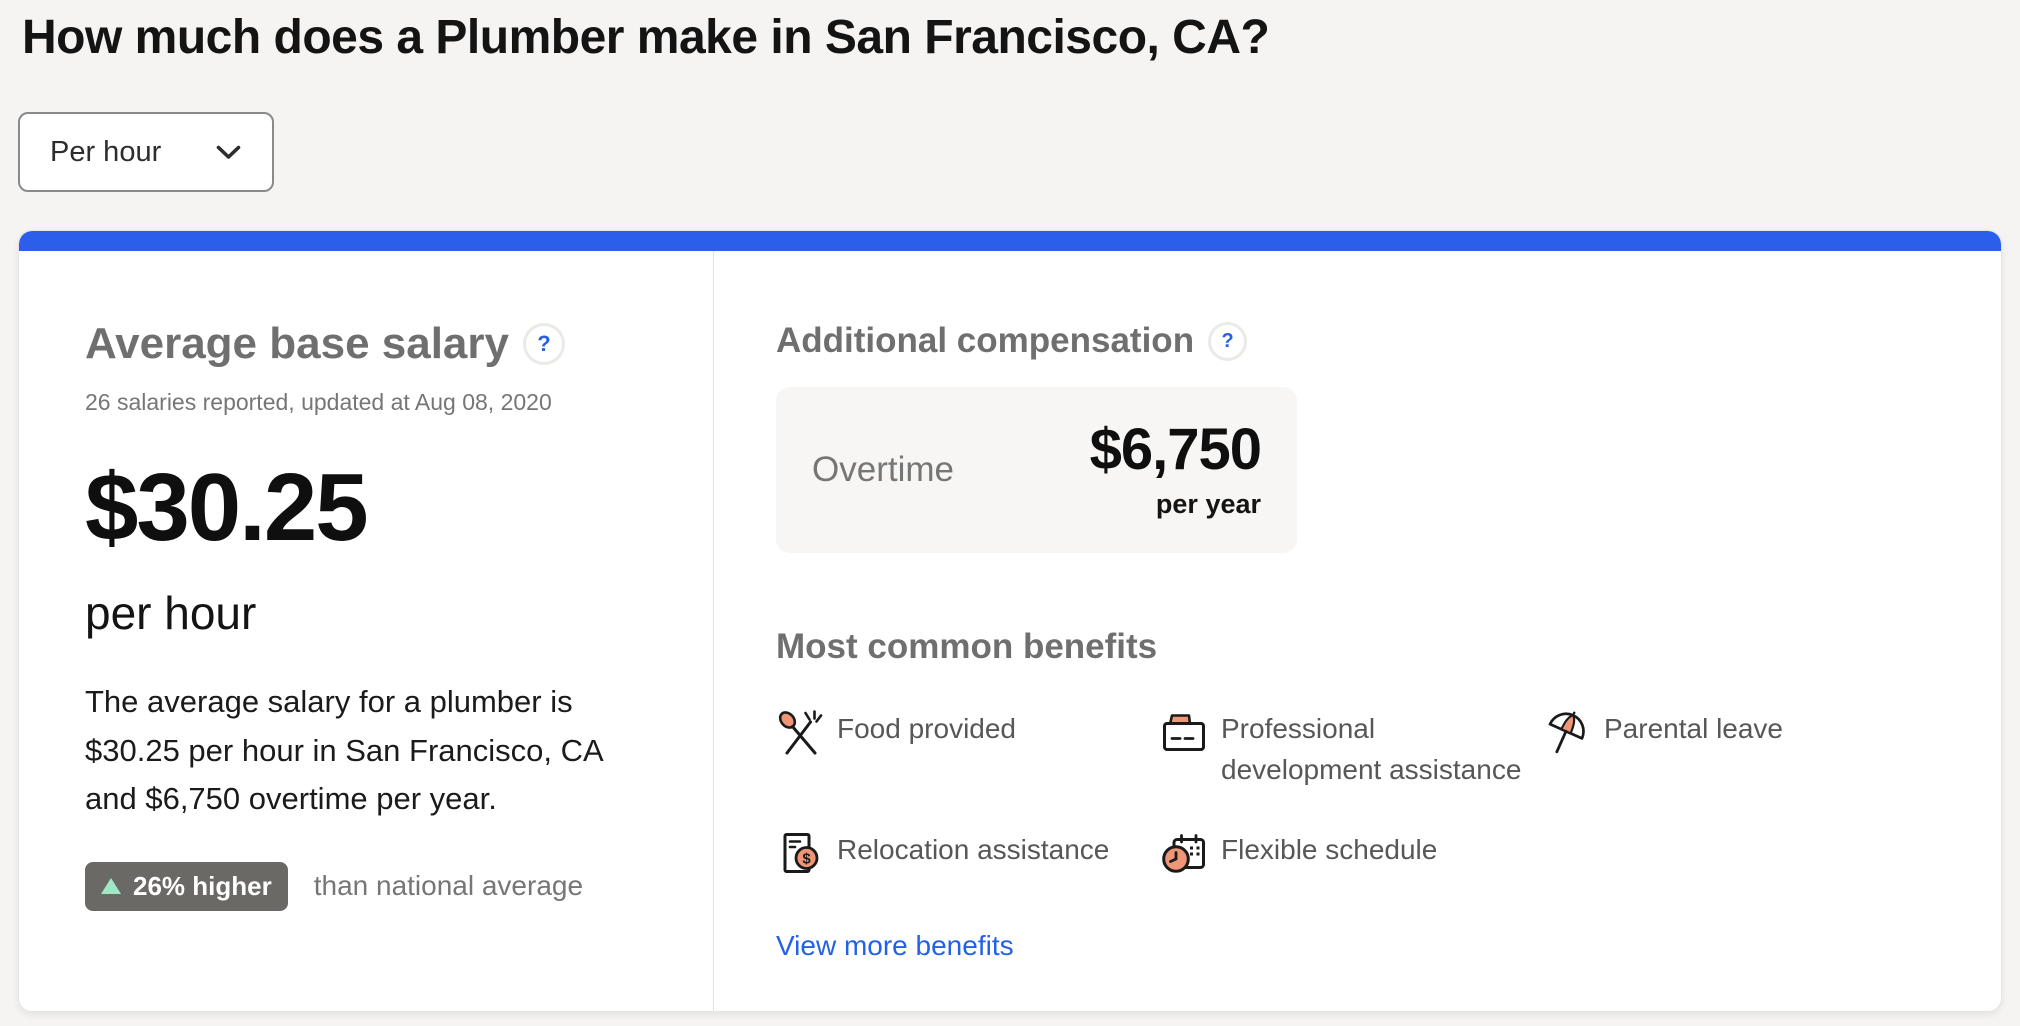 This screenshot has width=2020, height=1026. I want to click on umbrella-icon, so click(1567, 733).